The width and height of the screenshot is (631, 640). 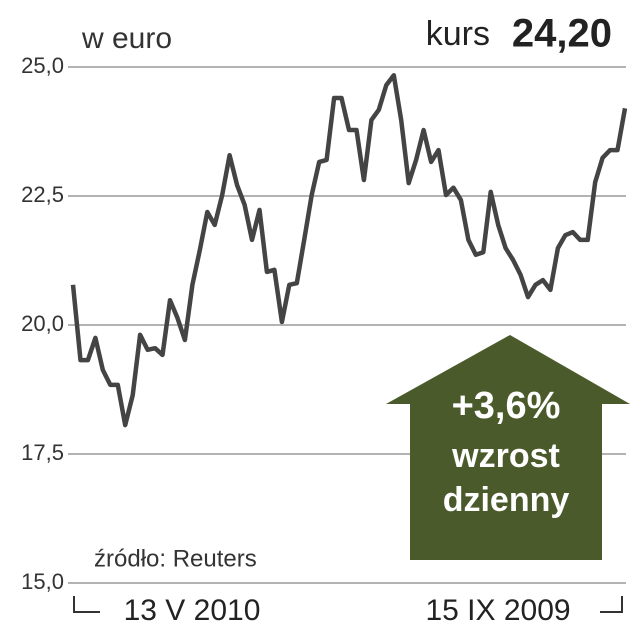 I want to click on annotation-line: +3,6%, so click(x=506, y=406).